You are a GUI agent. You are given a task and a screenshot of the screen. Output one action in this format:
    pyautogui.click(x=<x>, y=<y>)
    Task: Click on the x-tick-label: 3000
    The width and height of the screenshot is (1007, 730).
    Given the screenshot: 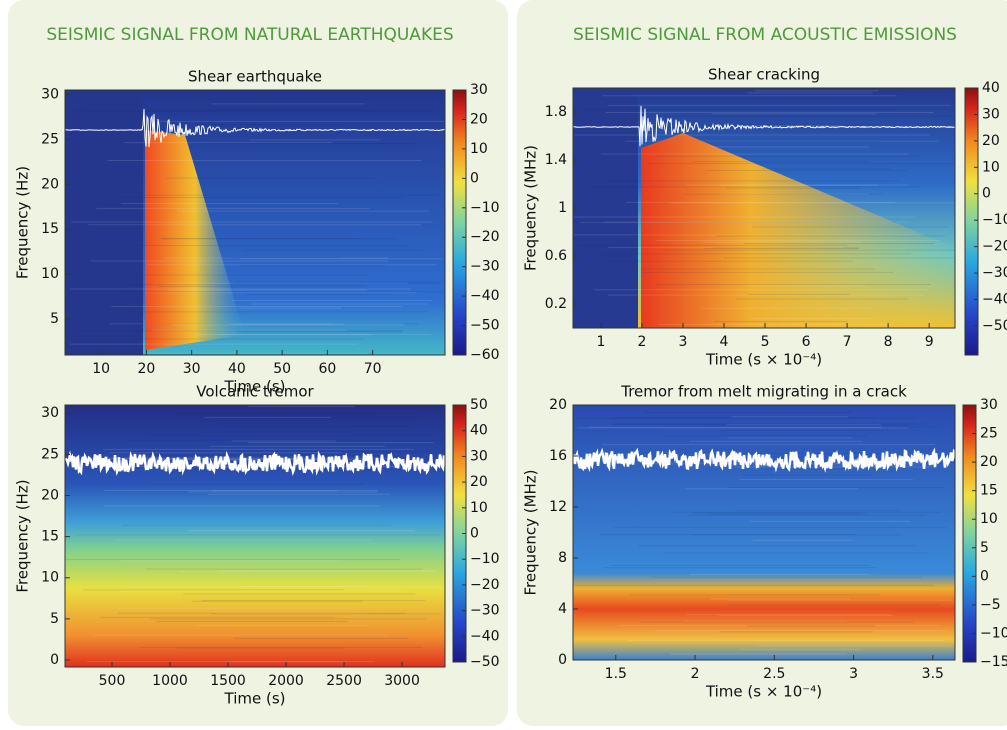 What is the action you would take?
    pyautogui.click(x=402, y=681)
    